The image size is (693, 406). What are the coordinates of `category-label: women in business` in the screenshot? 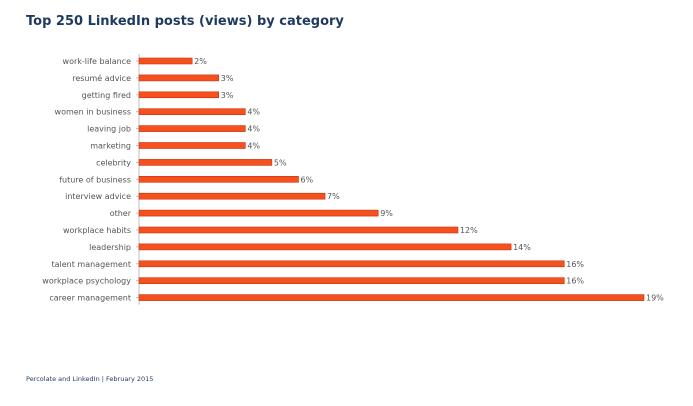 It's located at (93, 112).